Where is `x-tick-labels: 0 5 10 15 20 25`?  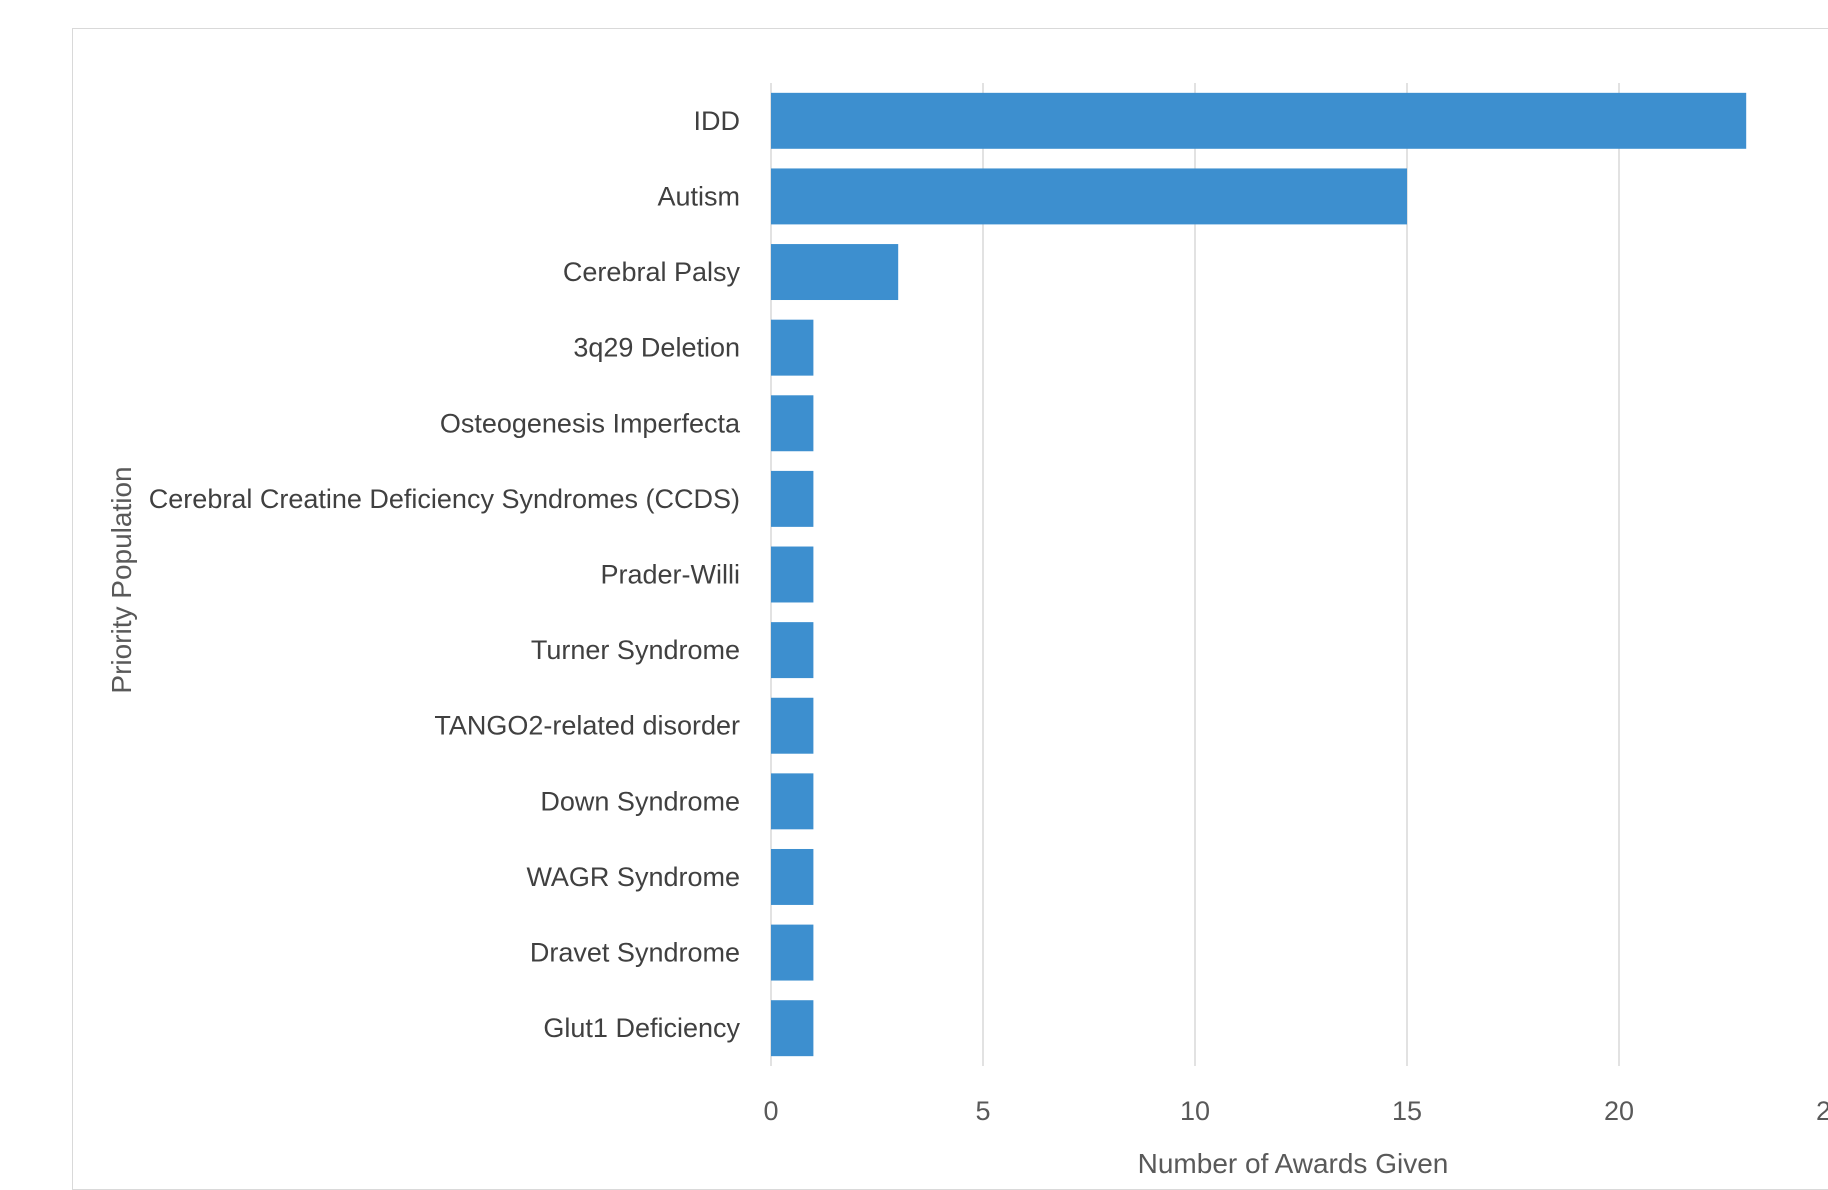
x-tick-labels: 0 5 10 15 20 25 is located at coordinates (1295, 1111).